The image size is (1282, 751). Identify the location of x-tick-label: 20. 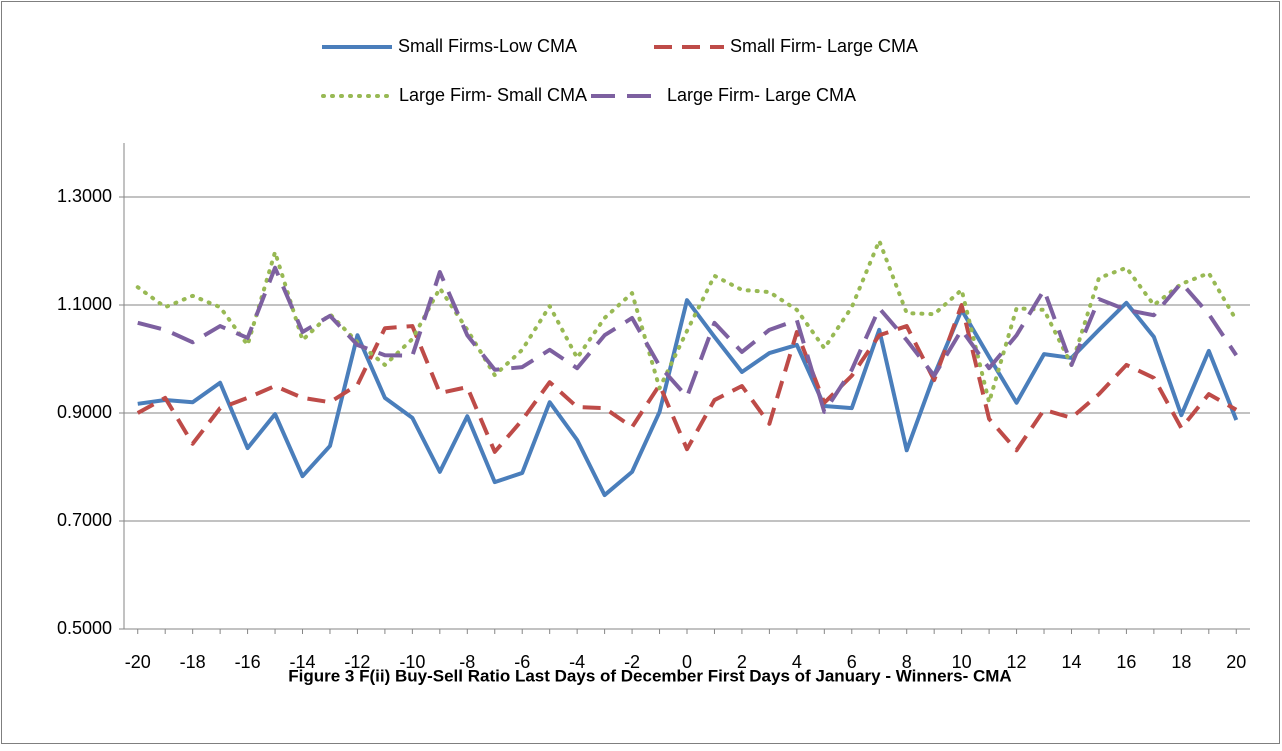
(1236, 662).